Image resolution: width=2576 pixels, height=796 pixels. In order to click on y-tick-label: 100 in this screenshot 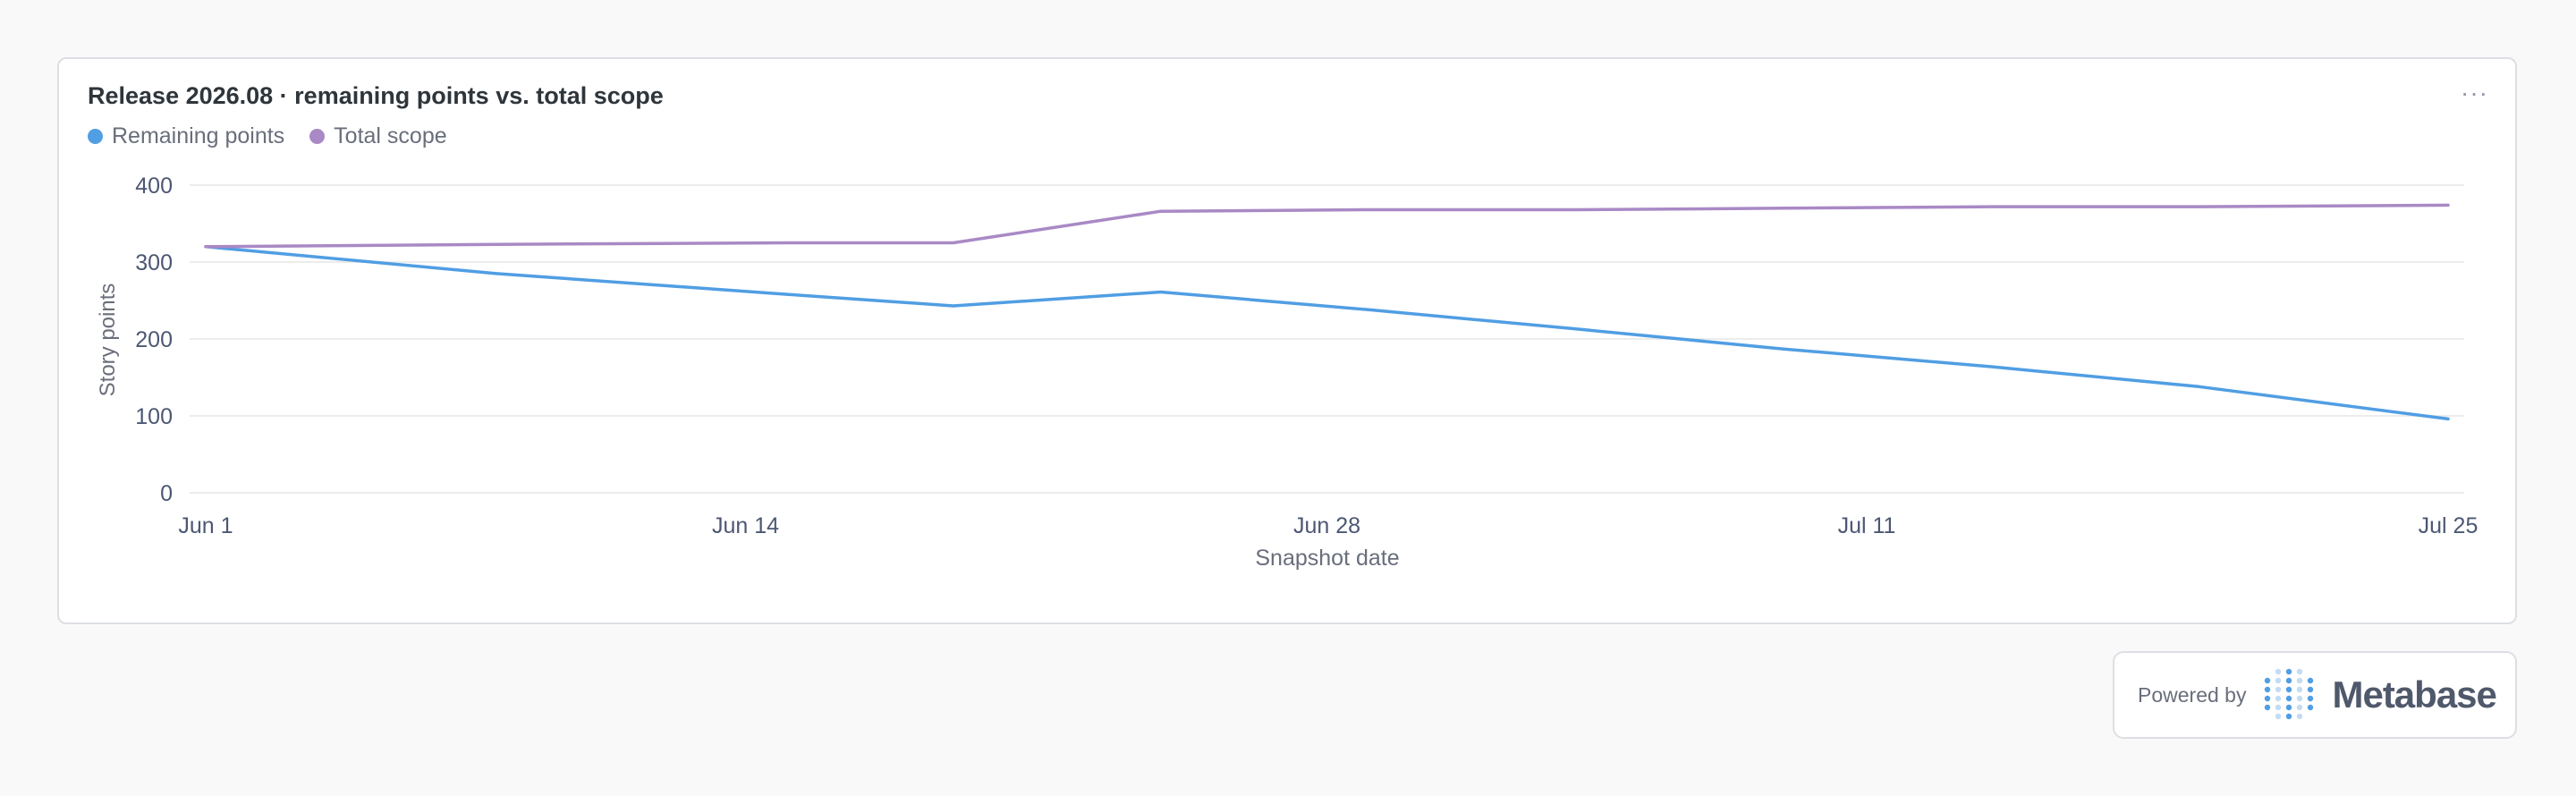, I will do `click(154, 416)`.